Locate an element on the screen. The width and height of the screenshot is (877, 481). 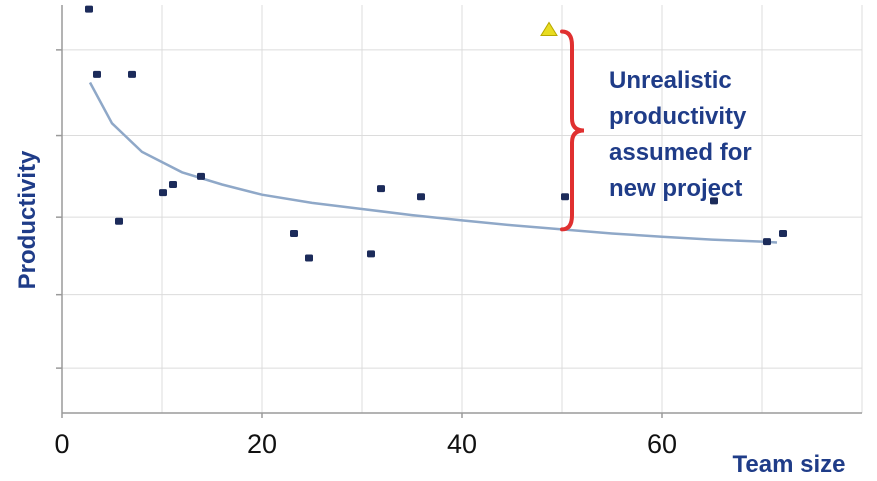
y-axis-ticks is located at coordinates (59, 209).